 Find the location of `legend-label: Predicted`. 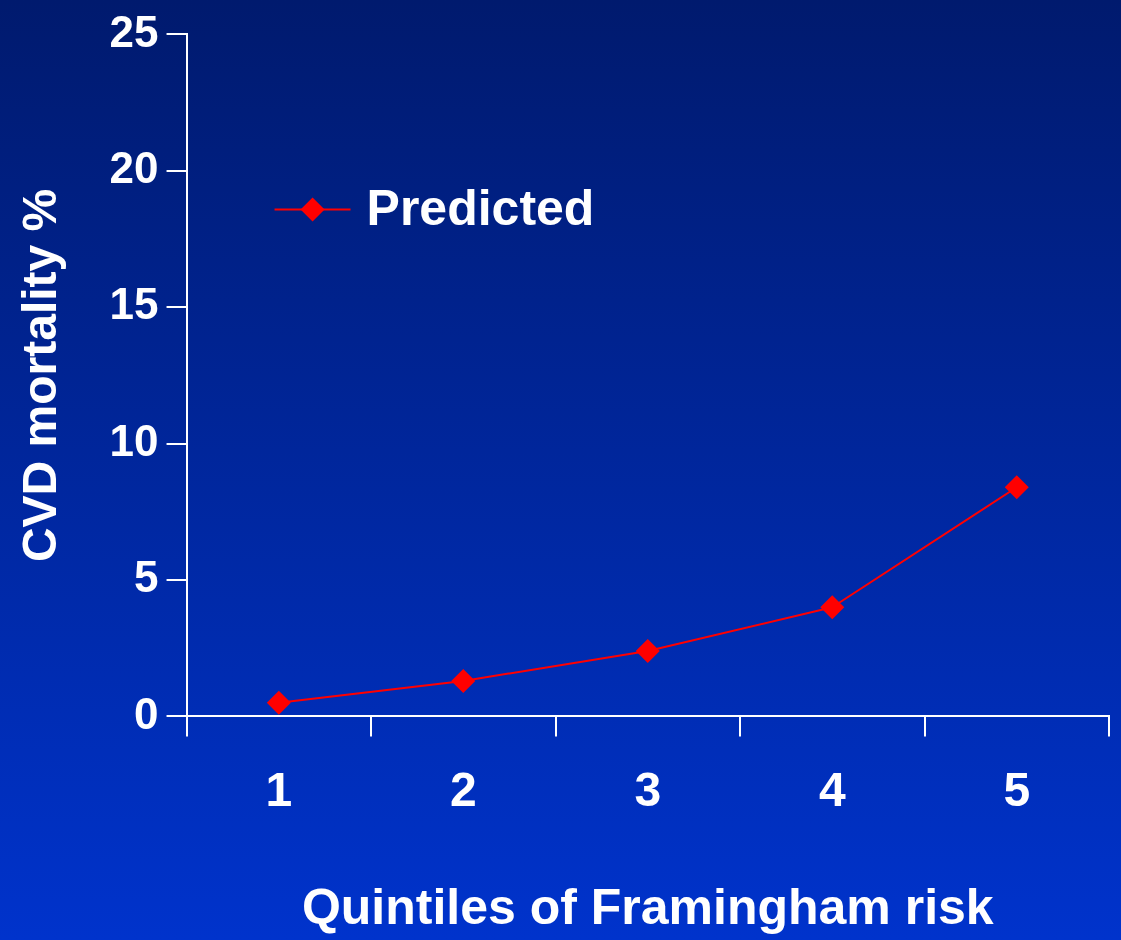

legend-label: Predicted is located at coordinates (480, 208).